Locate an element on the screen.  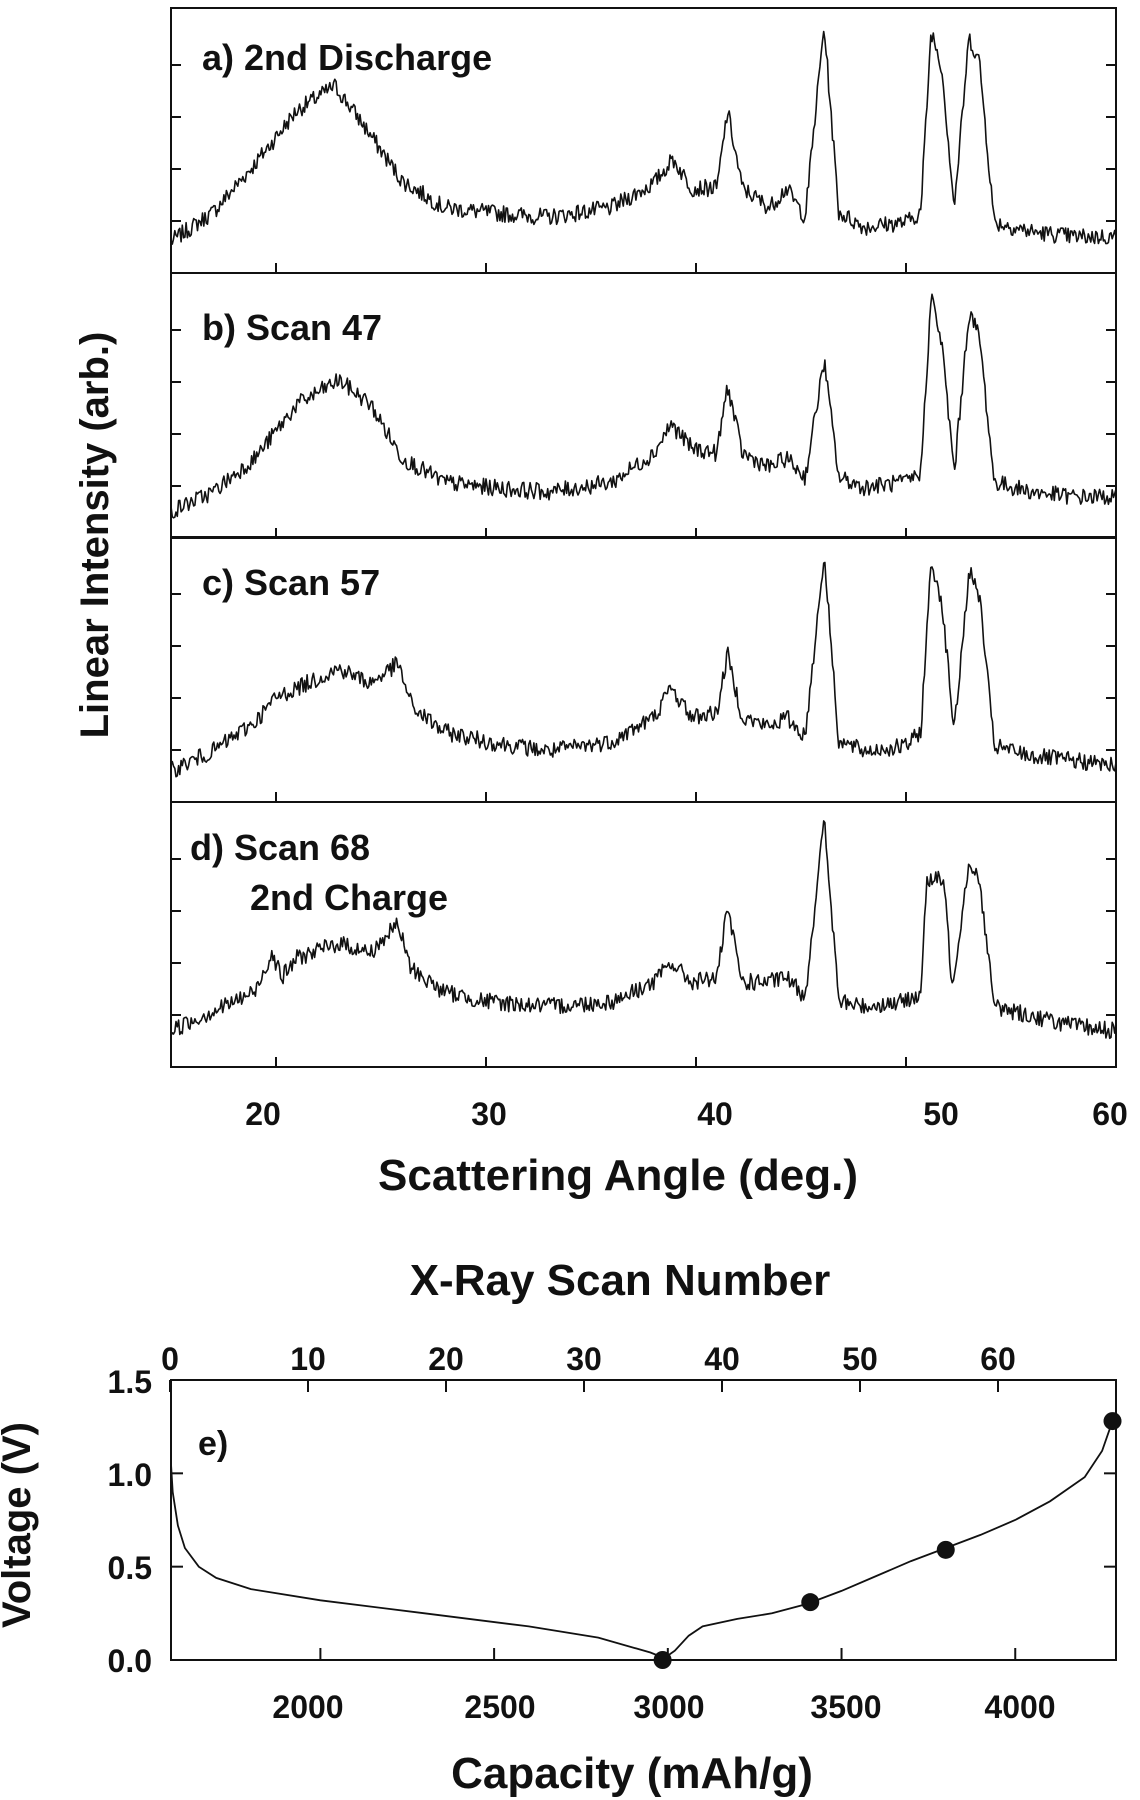
xrd-x-tick-label: 30 is located at coordinates (489, 1114).